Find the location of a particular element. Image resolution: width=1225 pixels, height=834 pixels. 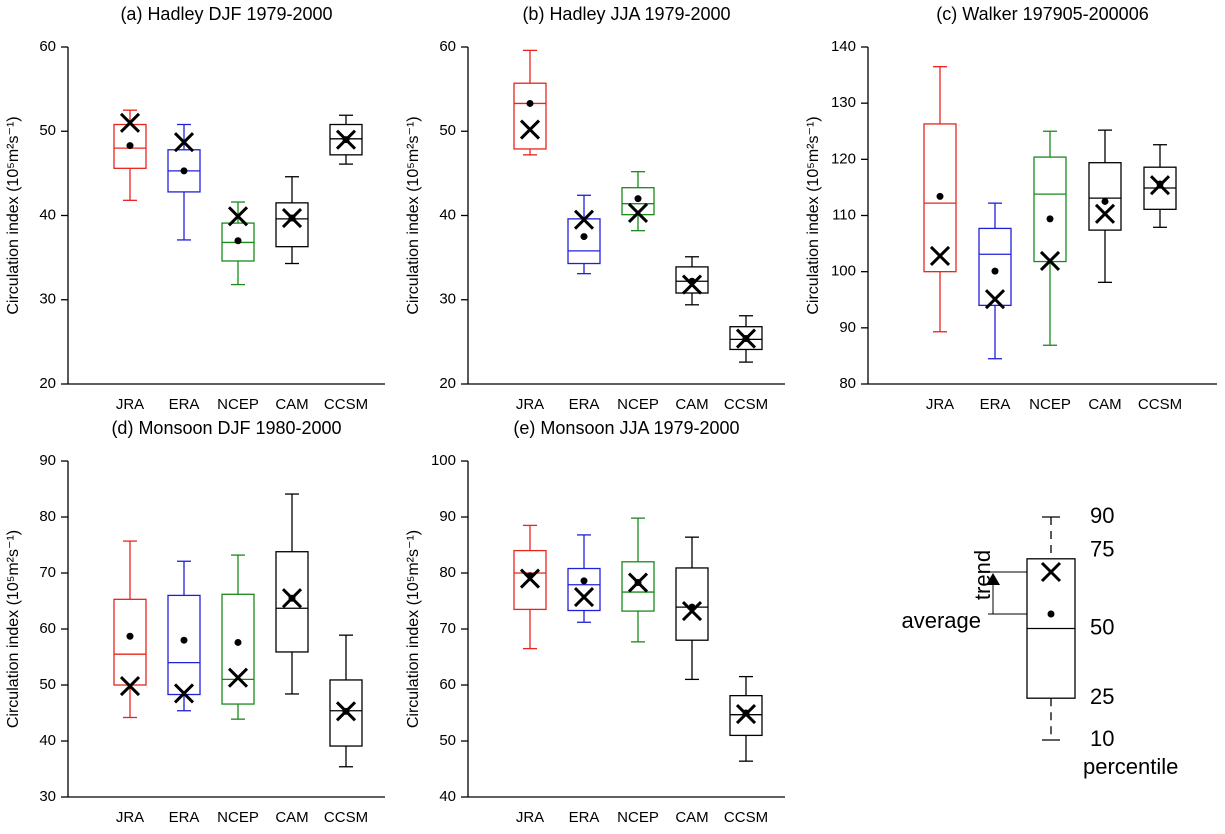

key-percentile-label: 90 is located at coordinates (1102, 515).